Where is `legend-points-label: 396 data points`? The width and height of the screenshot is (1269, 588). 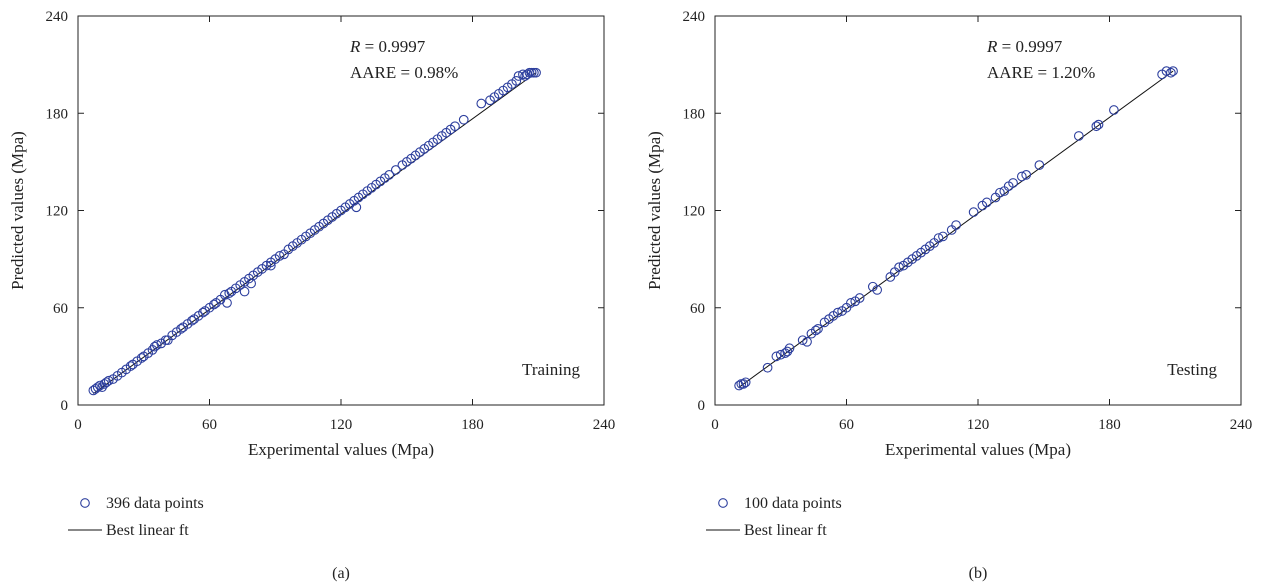 legend-points-label: 396 data points is located at coordinates (155, 503).